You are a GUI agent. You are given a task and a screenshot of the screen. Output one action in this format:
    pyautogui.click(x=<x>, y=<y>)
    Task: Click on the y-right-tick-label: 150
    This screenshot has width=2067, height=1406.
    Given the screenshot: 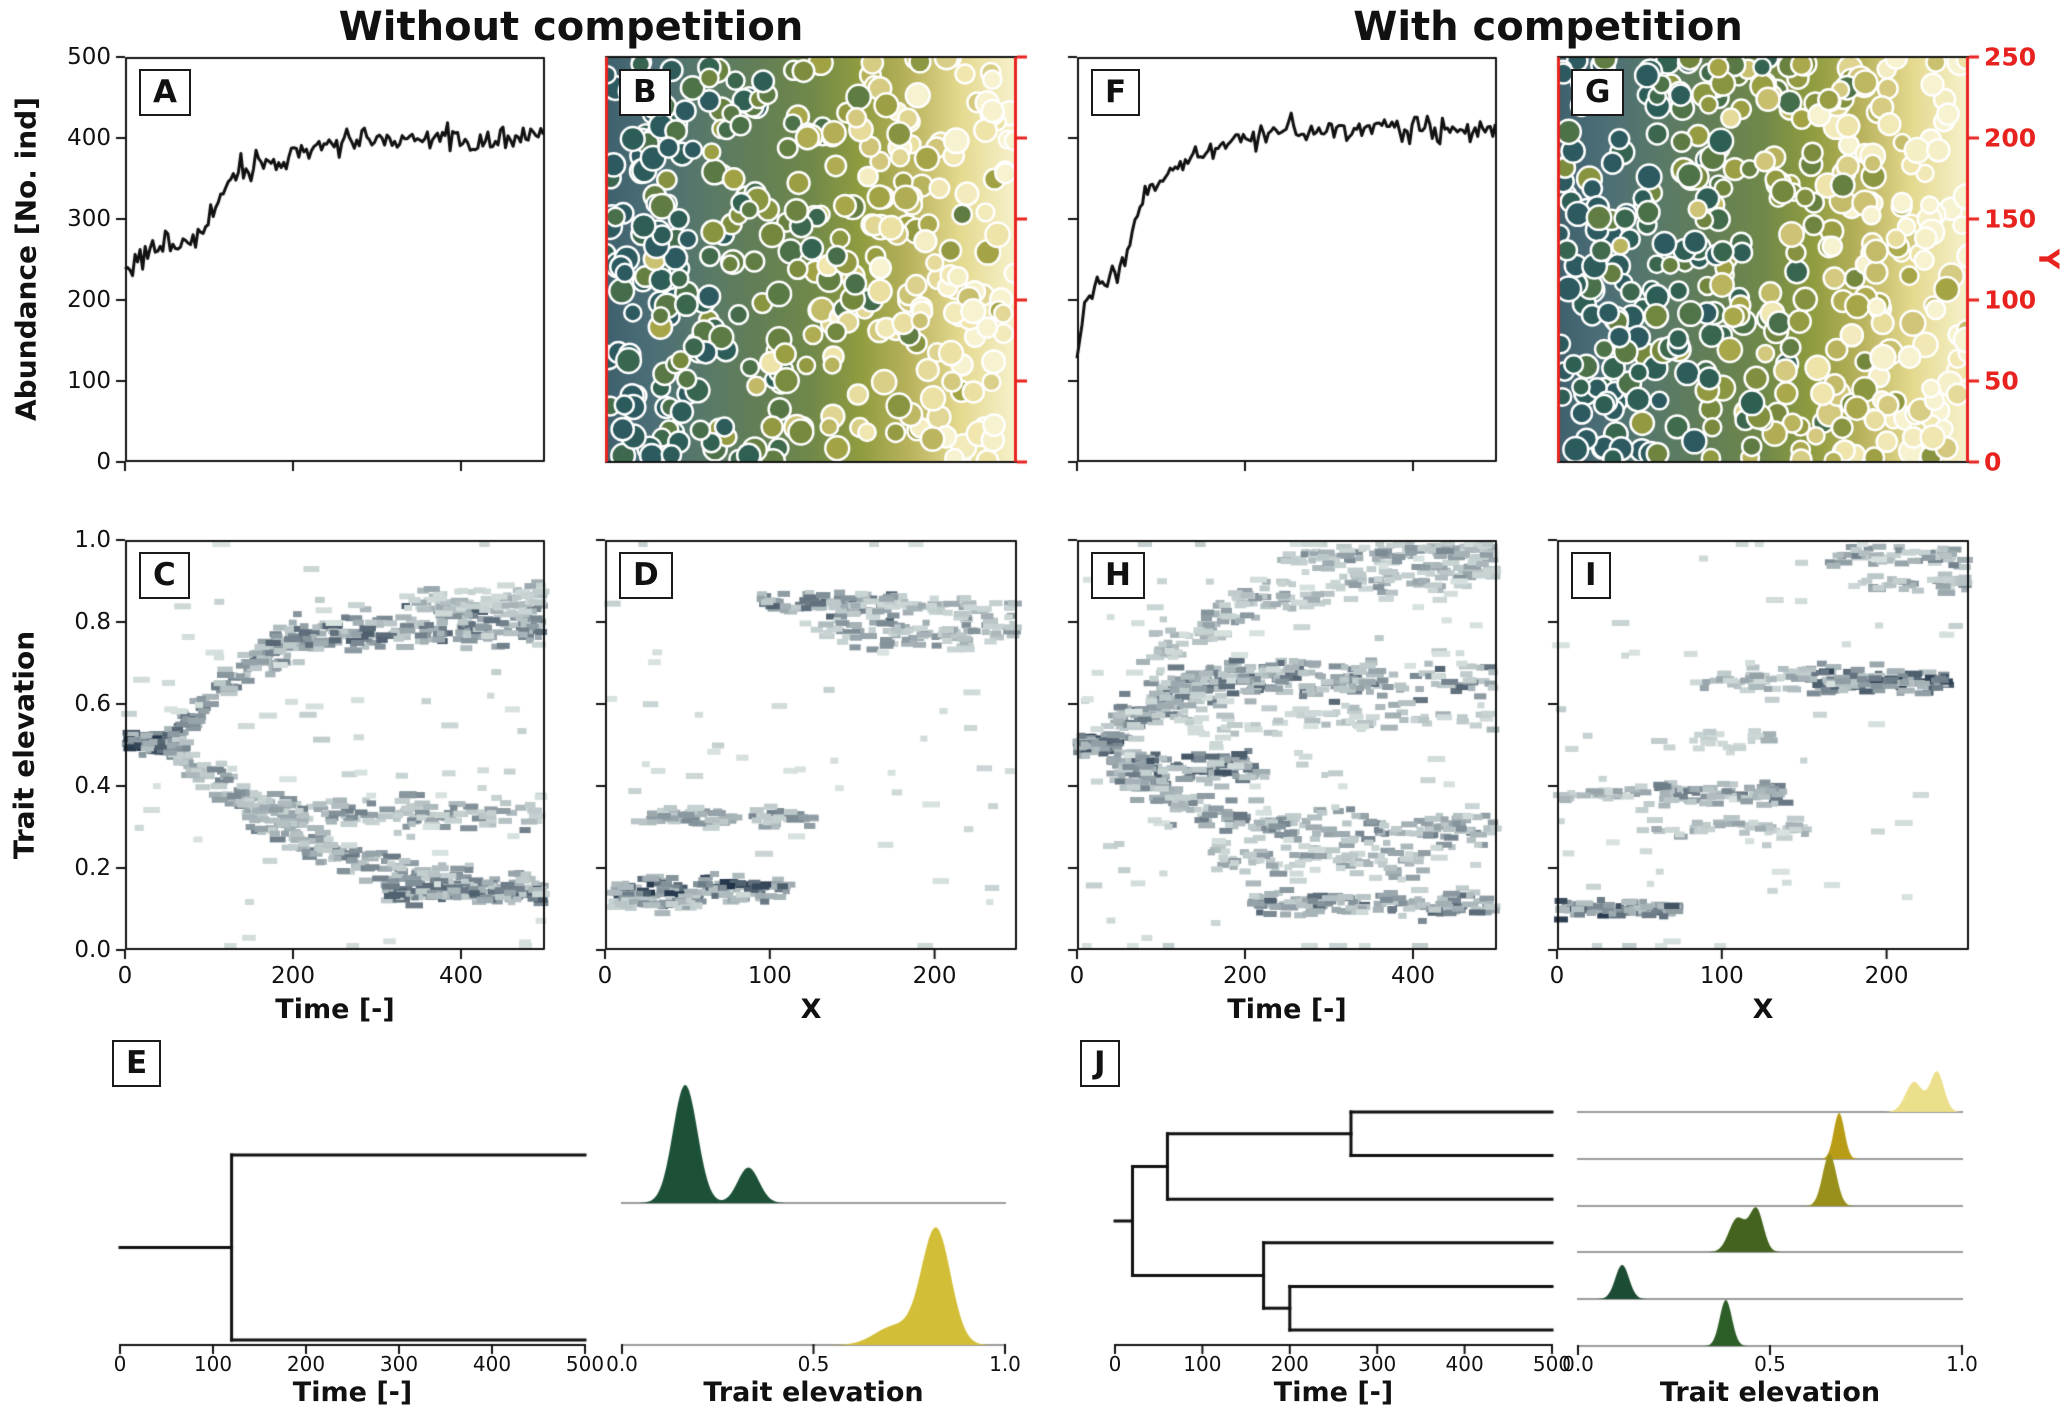 What is the action you would take?
    pyautogui.click(x=2010, y=219)
    